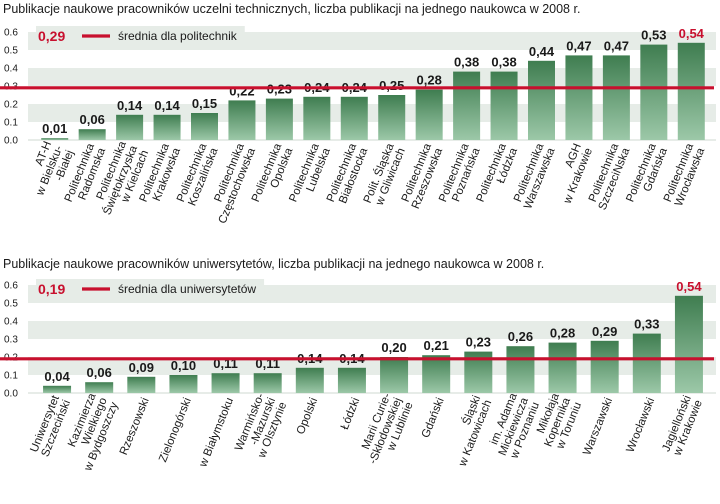 Image resolution: width=720 pixels, height=504 pixels. I want to click on category-label: Gdański, so click(433, 418).